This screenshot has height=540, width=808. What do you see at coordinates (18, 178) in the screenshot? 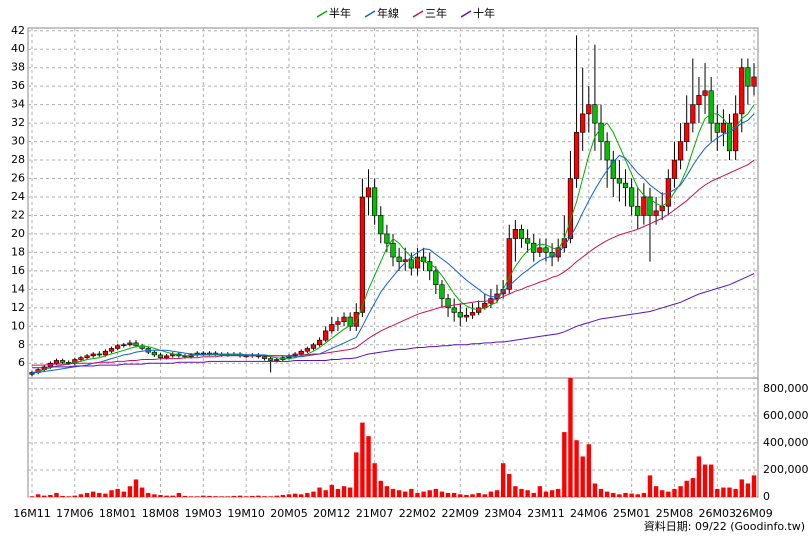
I see `y-tick-label: 26` at bounding box center [18, 178].